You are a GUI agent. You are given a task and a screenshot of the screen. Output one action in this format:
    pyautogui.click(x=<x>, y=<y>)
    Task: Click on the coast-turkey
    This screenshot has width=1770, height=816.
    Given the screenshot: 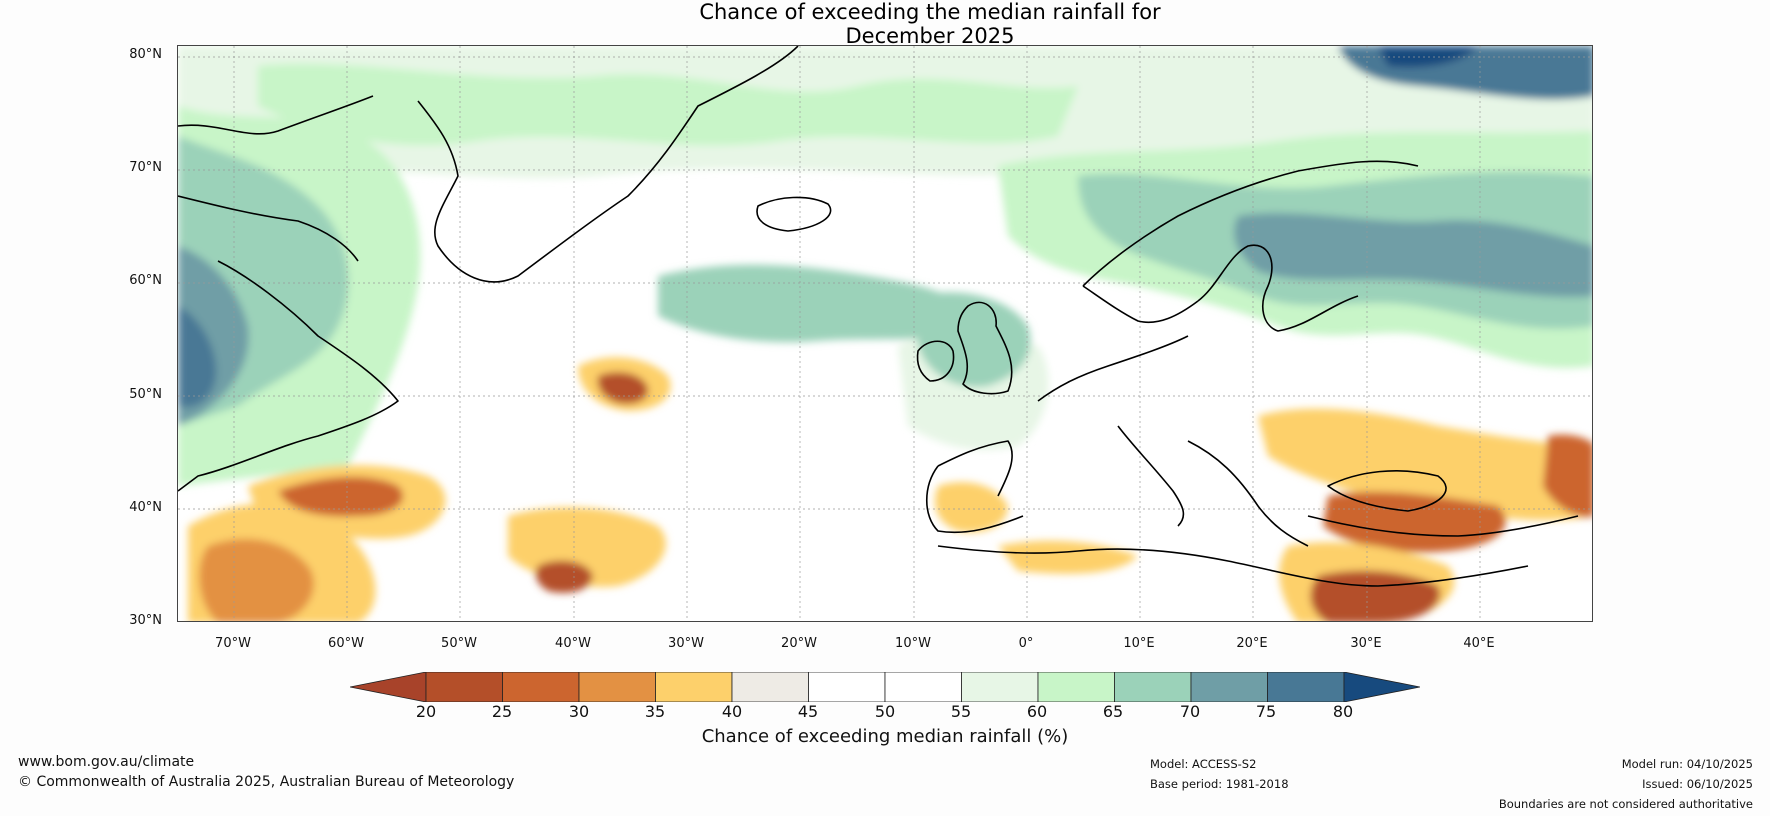 What is the action you would take?
    pyautogui.click(x=1443, y=526)
    